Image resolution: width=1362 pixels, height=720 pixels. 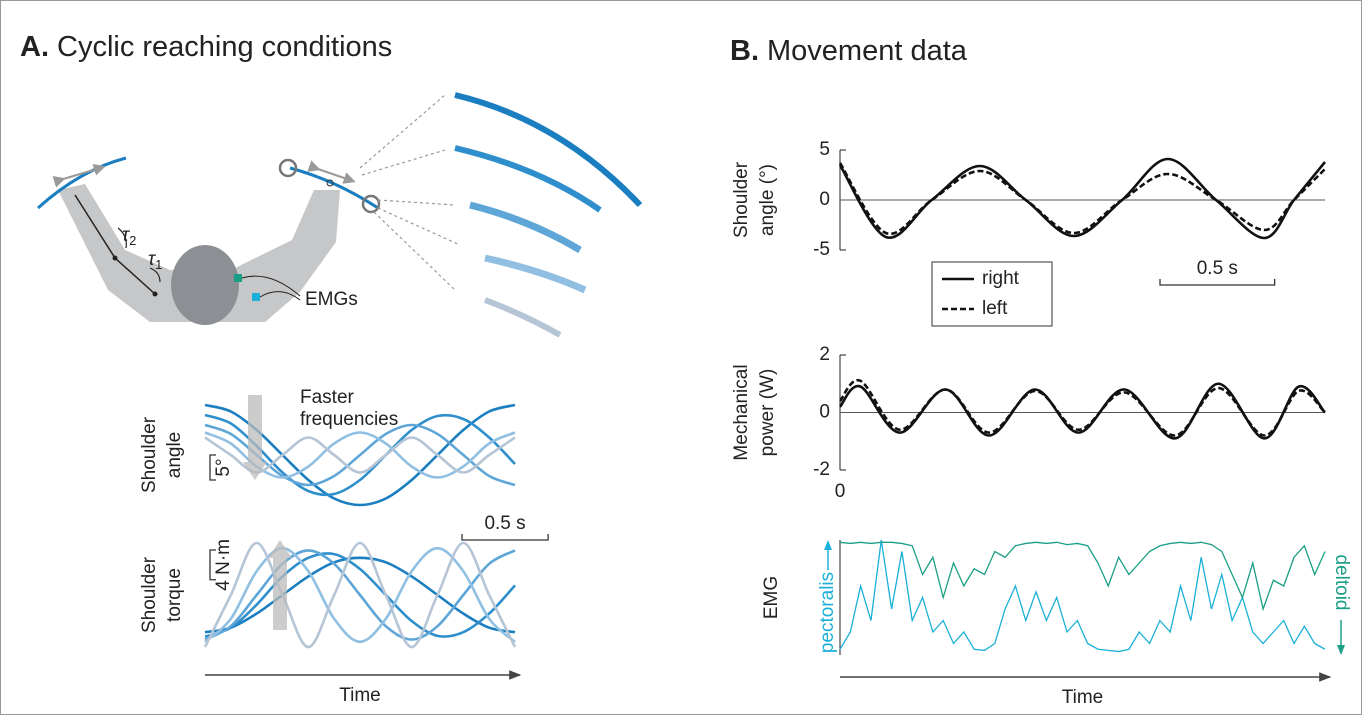 What do you see at coordinates (223, 565) in the screenshot?
I see `scale-bar-label: 4 N·m` at bounding box center [223, 565].